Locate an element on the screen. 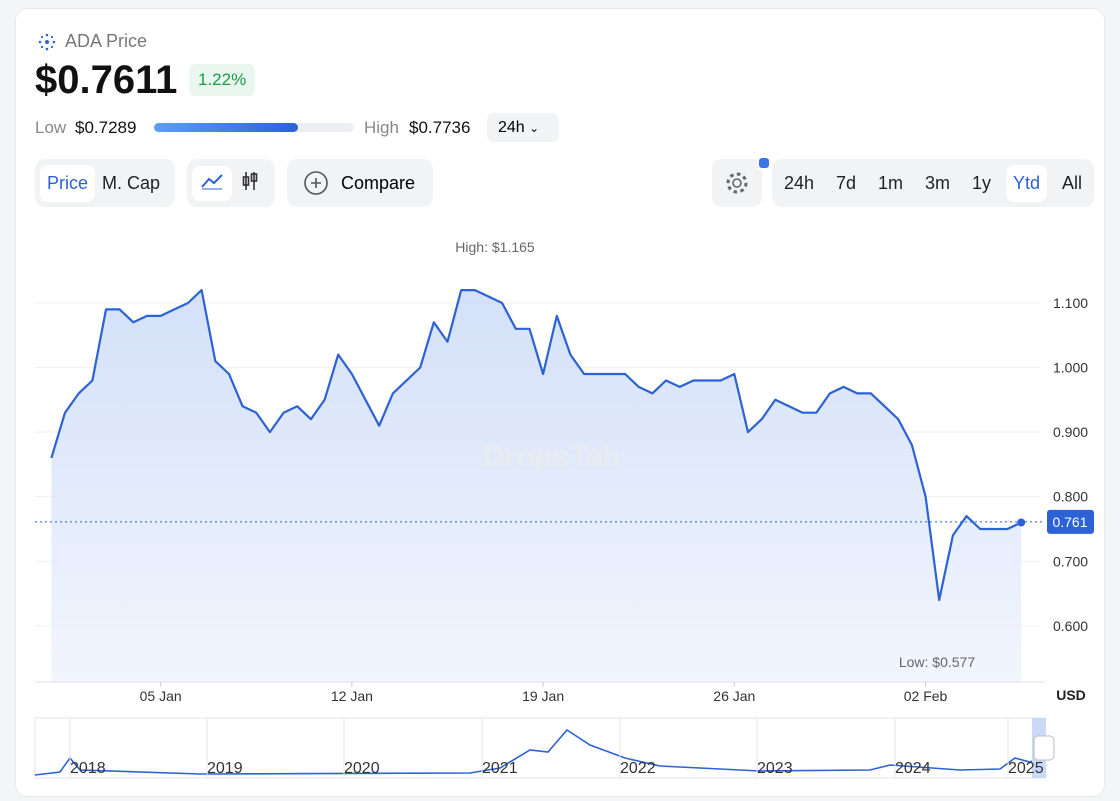  period-tab: Ytd is located at coordinates (1026, 183).